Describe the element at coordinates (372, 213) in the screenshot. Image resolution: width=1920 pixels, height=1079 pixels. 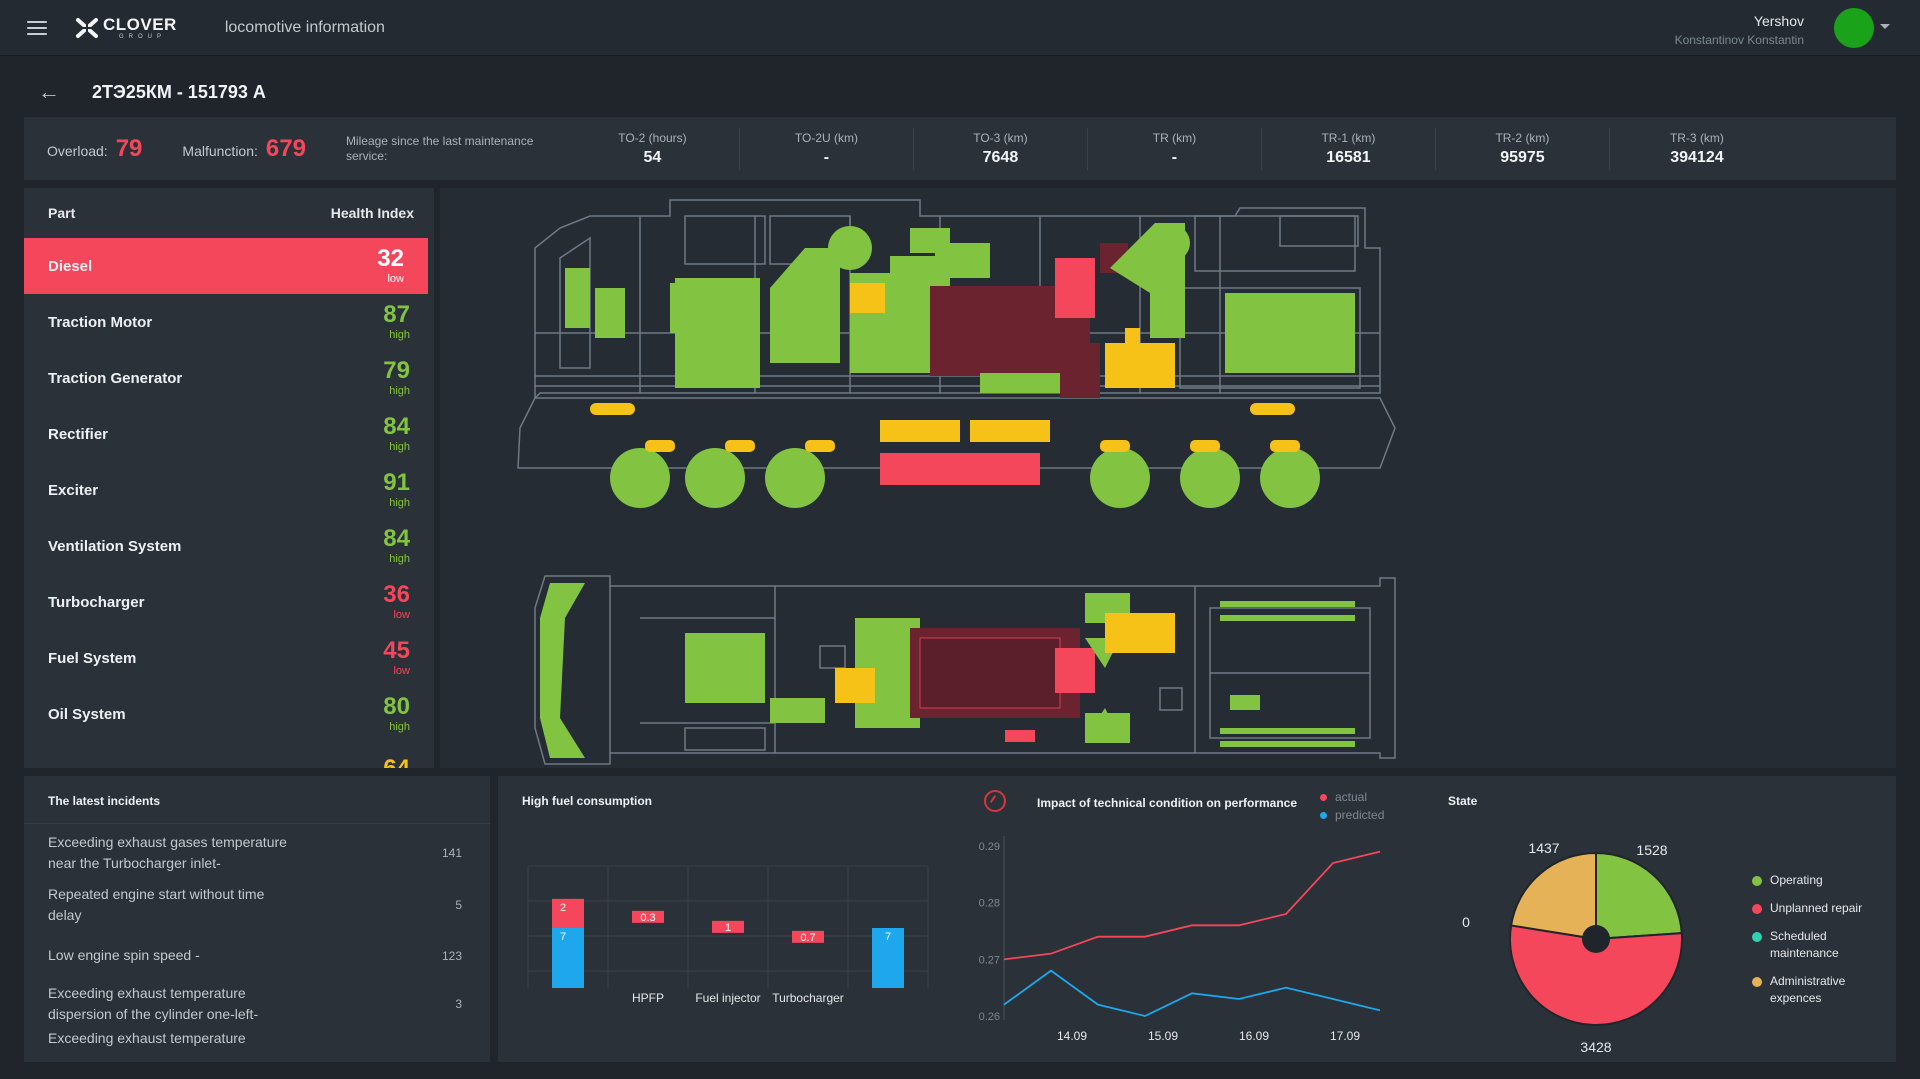
I see `col-health: Health Index` at that location.